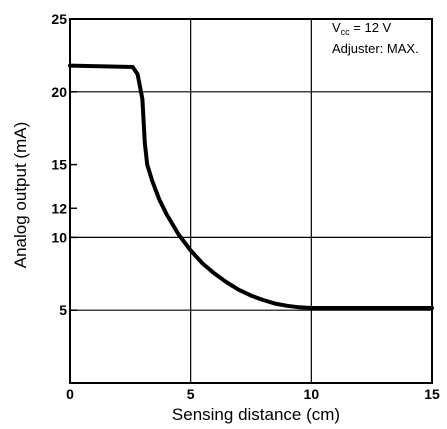 The width and height of the screenshot is (447, 429). I want to click on y-tick-label: 5, so click(63, 310).